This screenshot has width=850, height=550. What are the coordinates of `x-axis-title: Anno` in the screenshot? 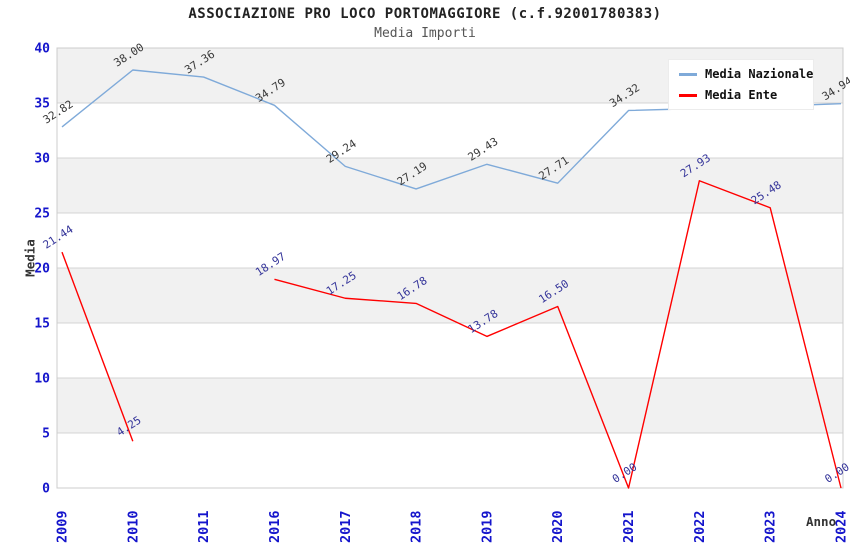 It's located at (821, 521).